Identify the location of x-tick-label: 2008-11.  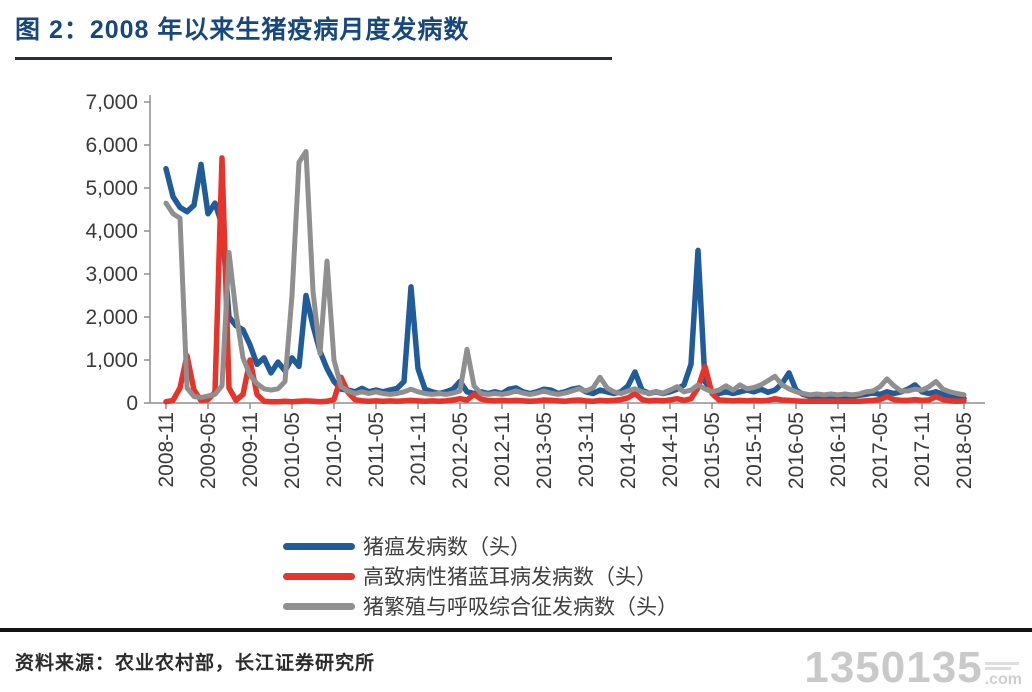
(166, 450).